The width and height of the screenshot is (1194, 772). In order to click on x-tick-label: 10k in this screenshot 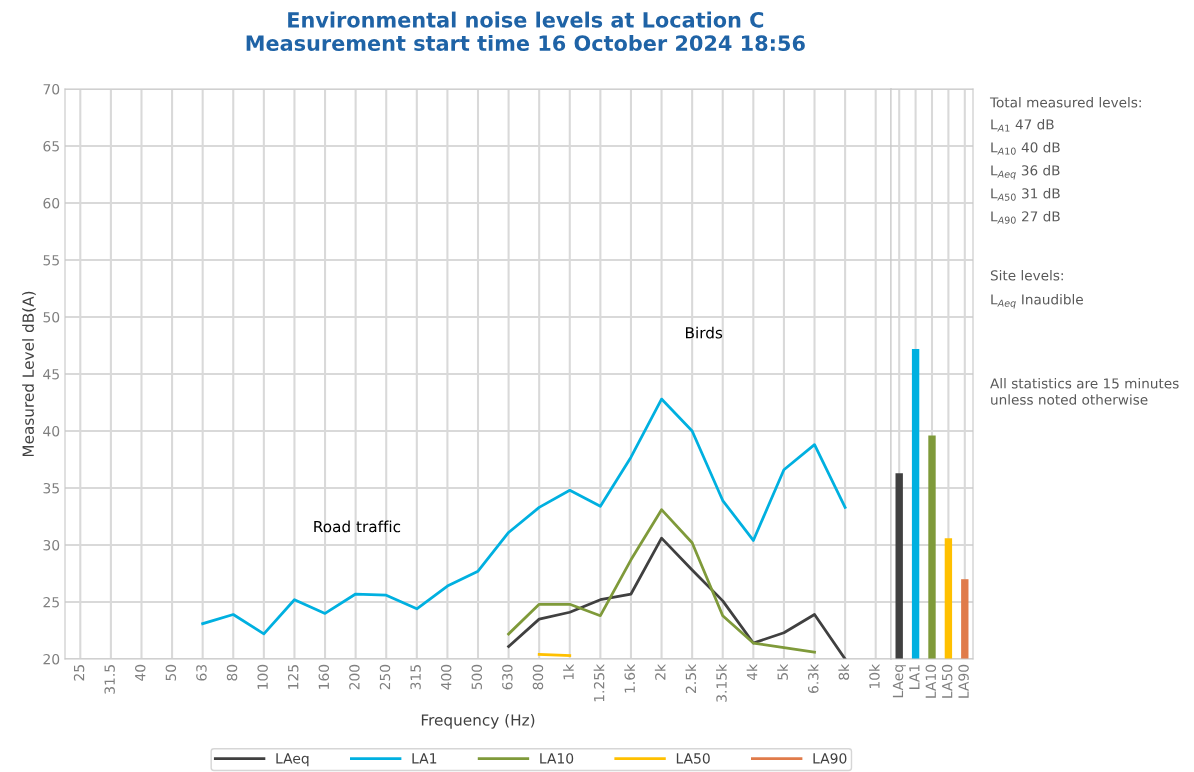, I will do `click(874, 676)`.